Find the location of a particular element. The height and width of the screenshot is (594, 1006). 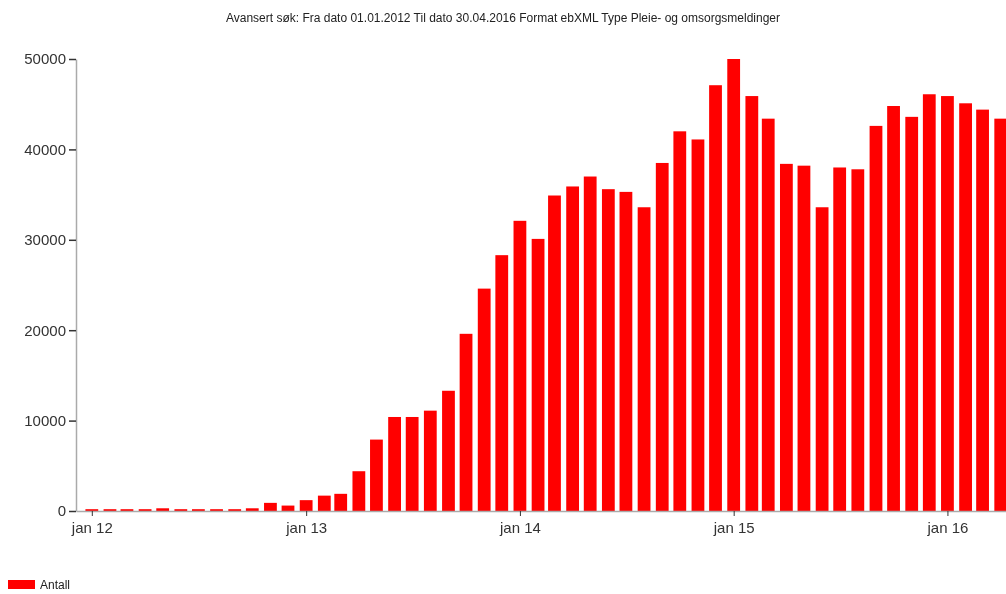

y-tick-label: 50000 is located at coordinates (45, 59).